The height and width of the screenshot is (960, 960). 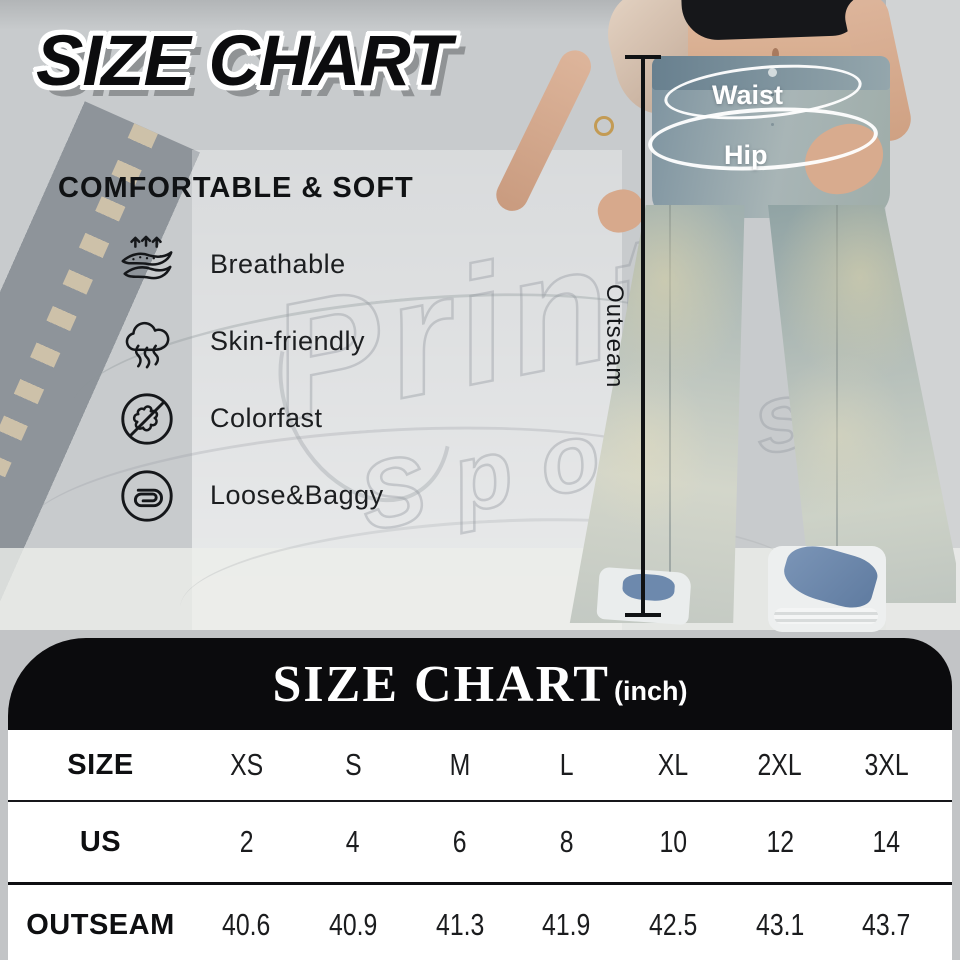 I want to click on feature-label: Breathable, so click(x=278, y=264).